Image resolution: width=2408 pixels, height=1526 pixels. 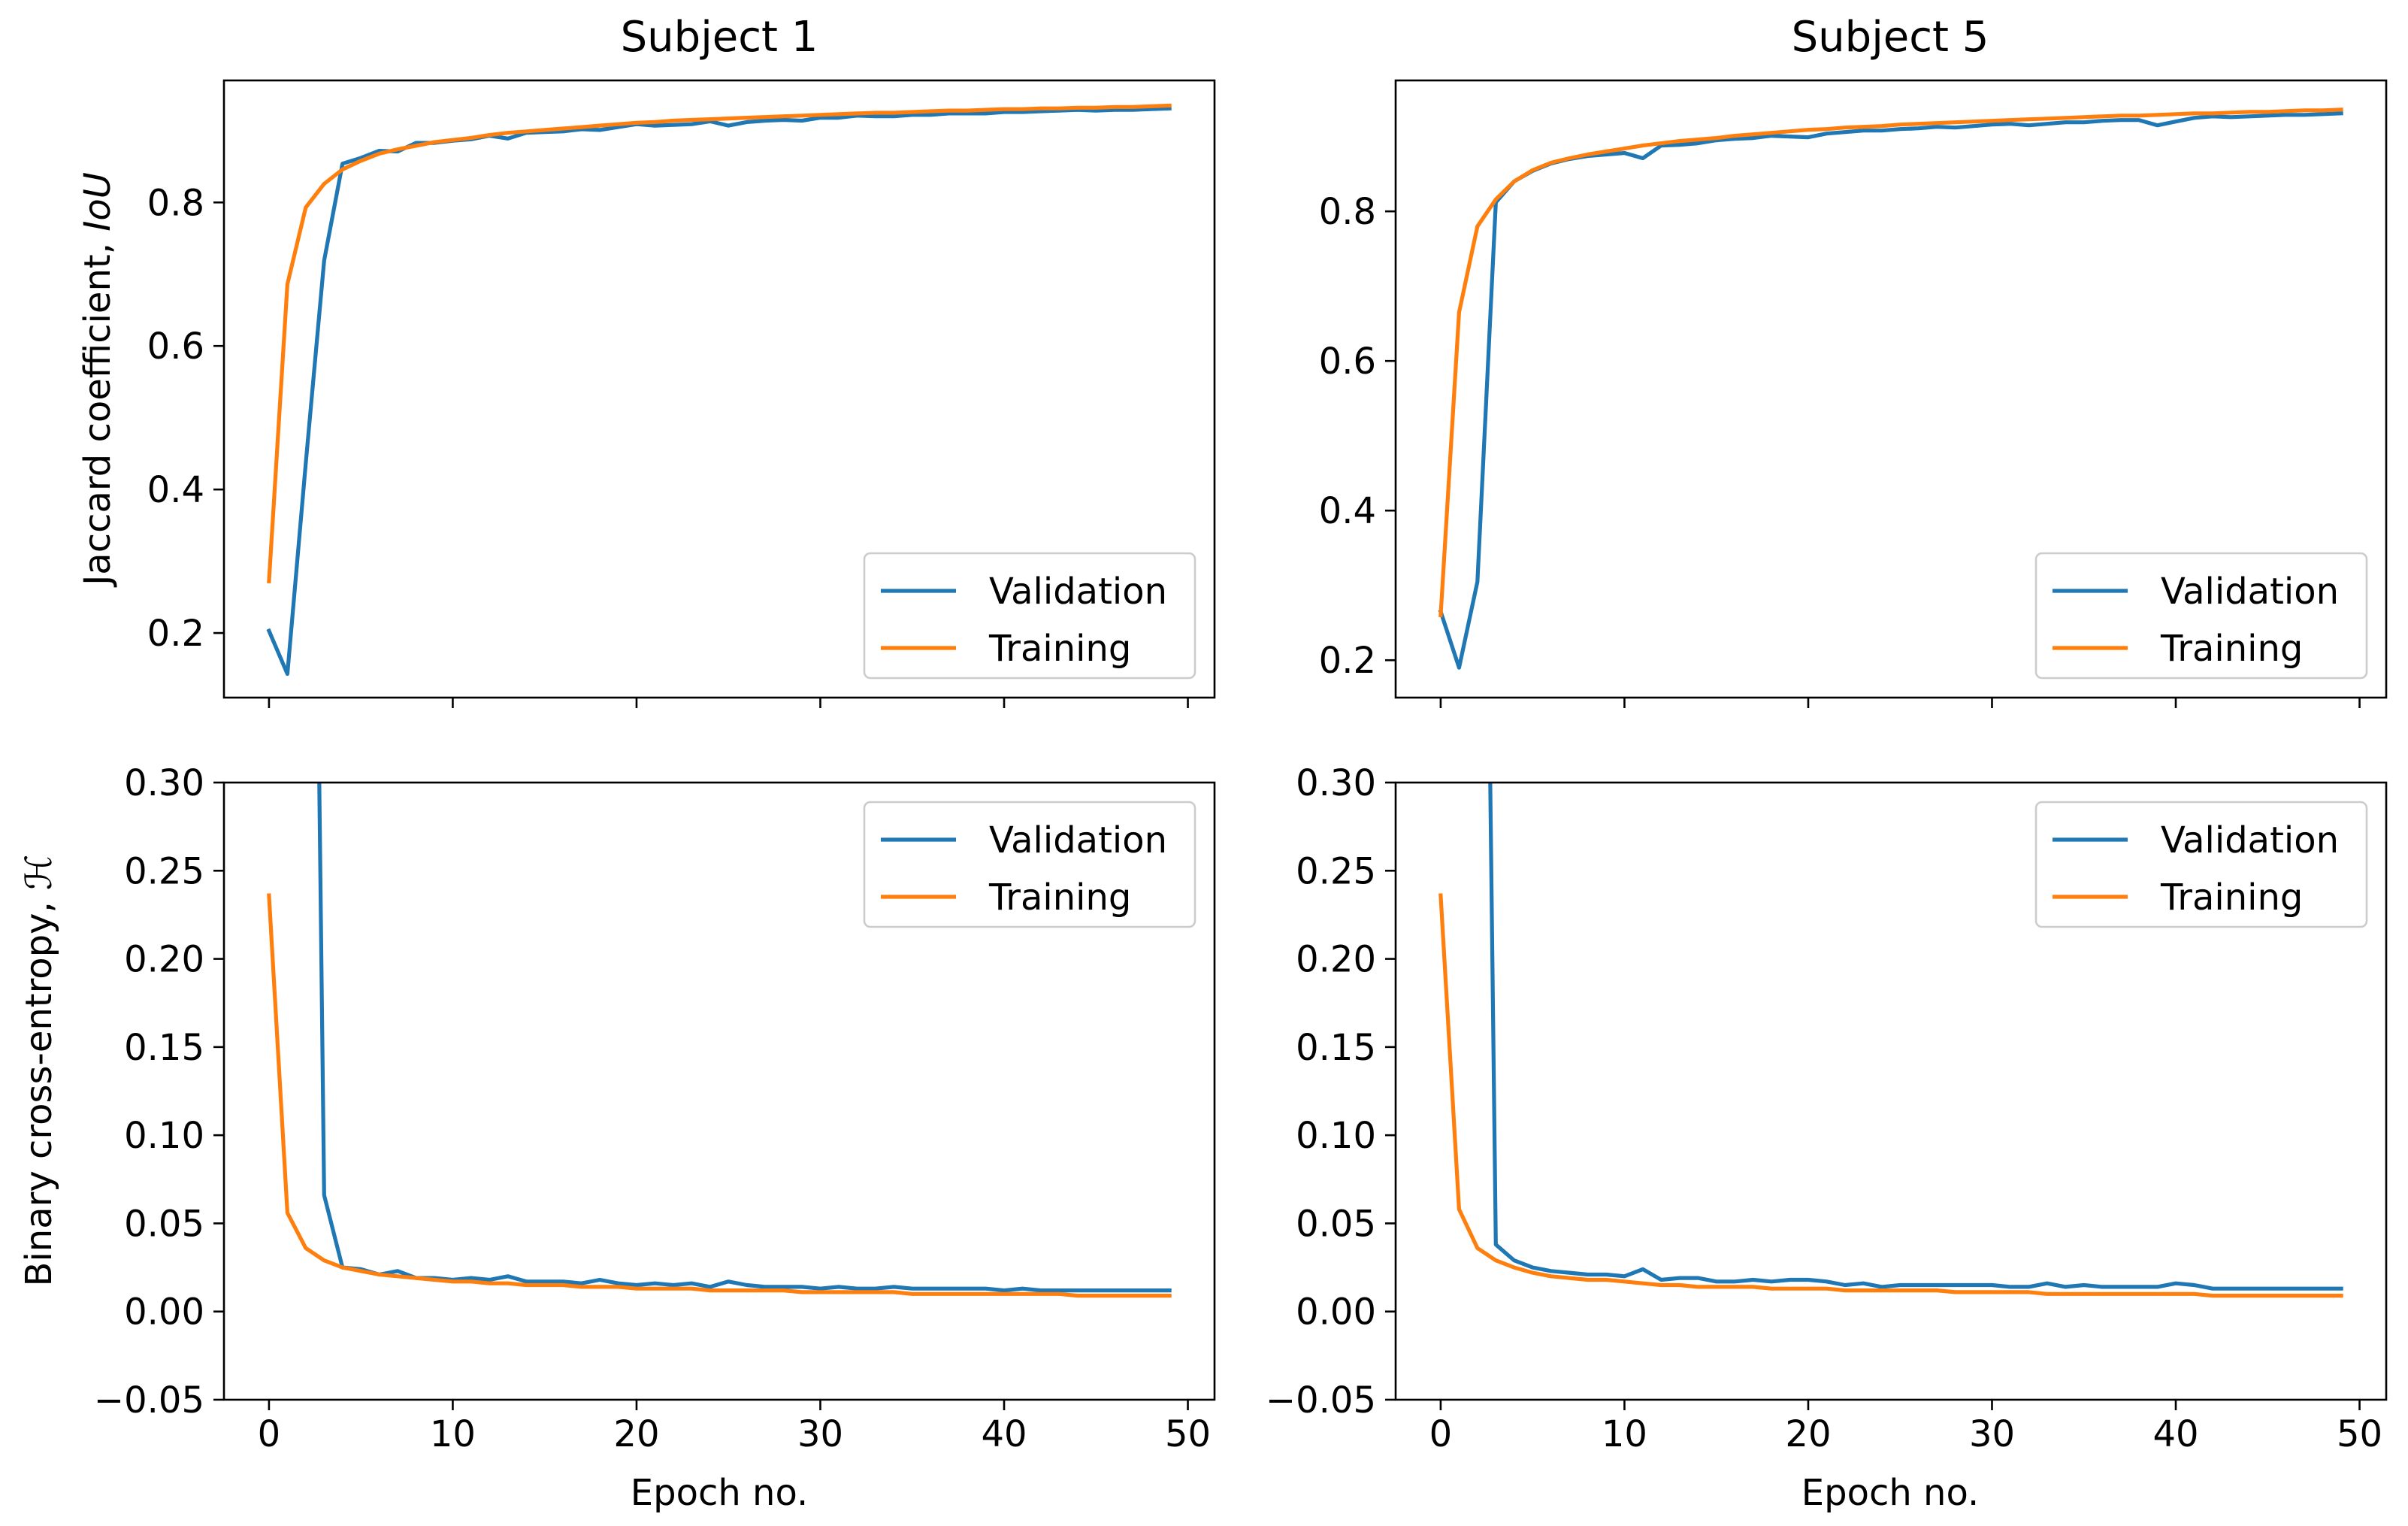 What do you see at coordinates (719, 37) in the screenshot?
I see `title-subject-1: Subject 1` at bounding box center [719, 37].